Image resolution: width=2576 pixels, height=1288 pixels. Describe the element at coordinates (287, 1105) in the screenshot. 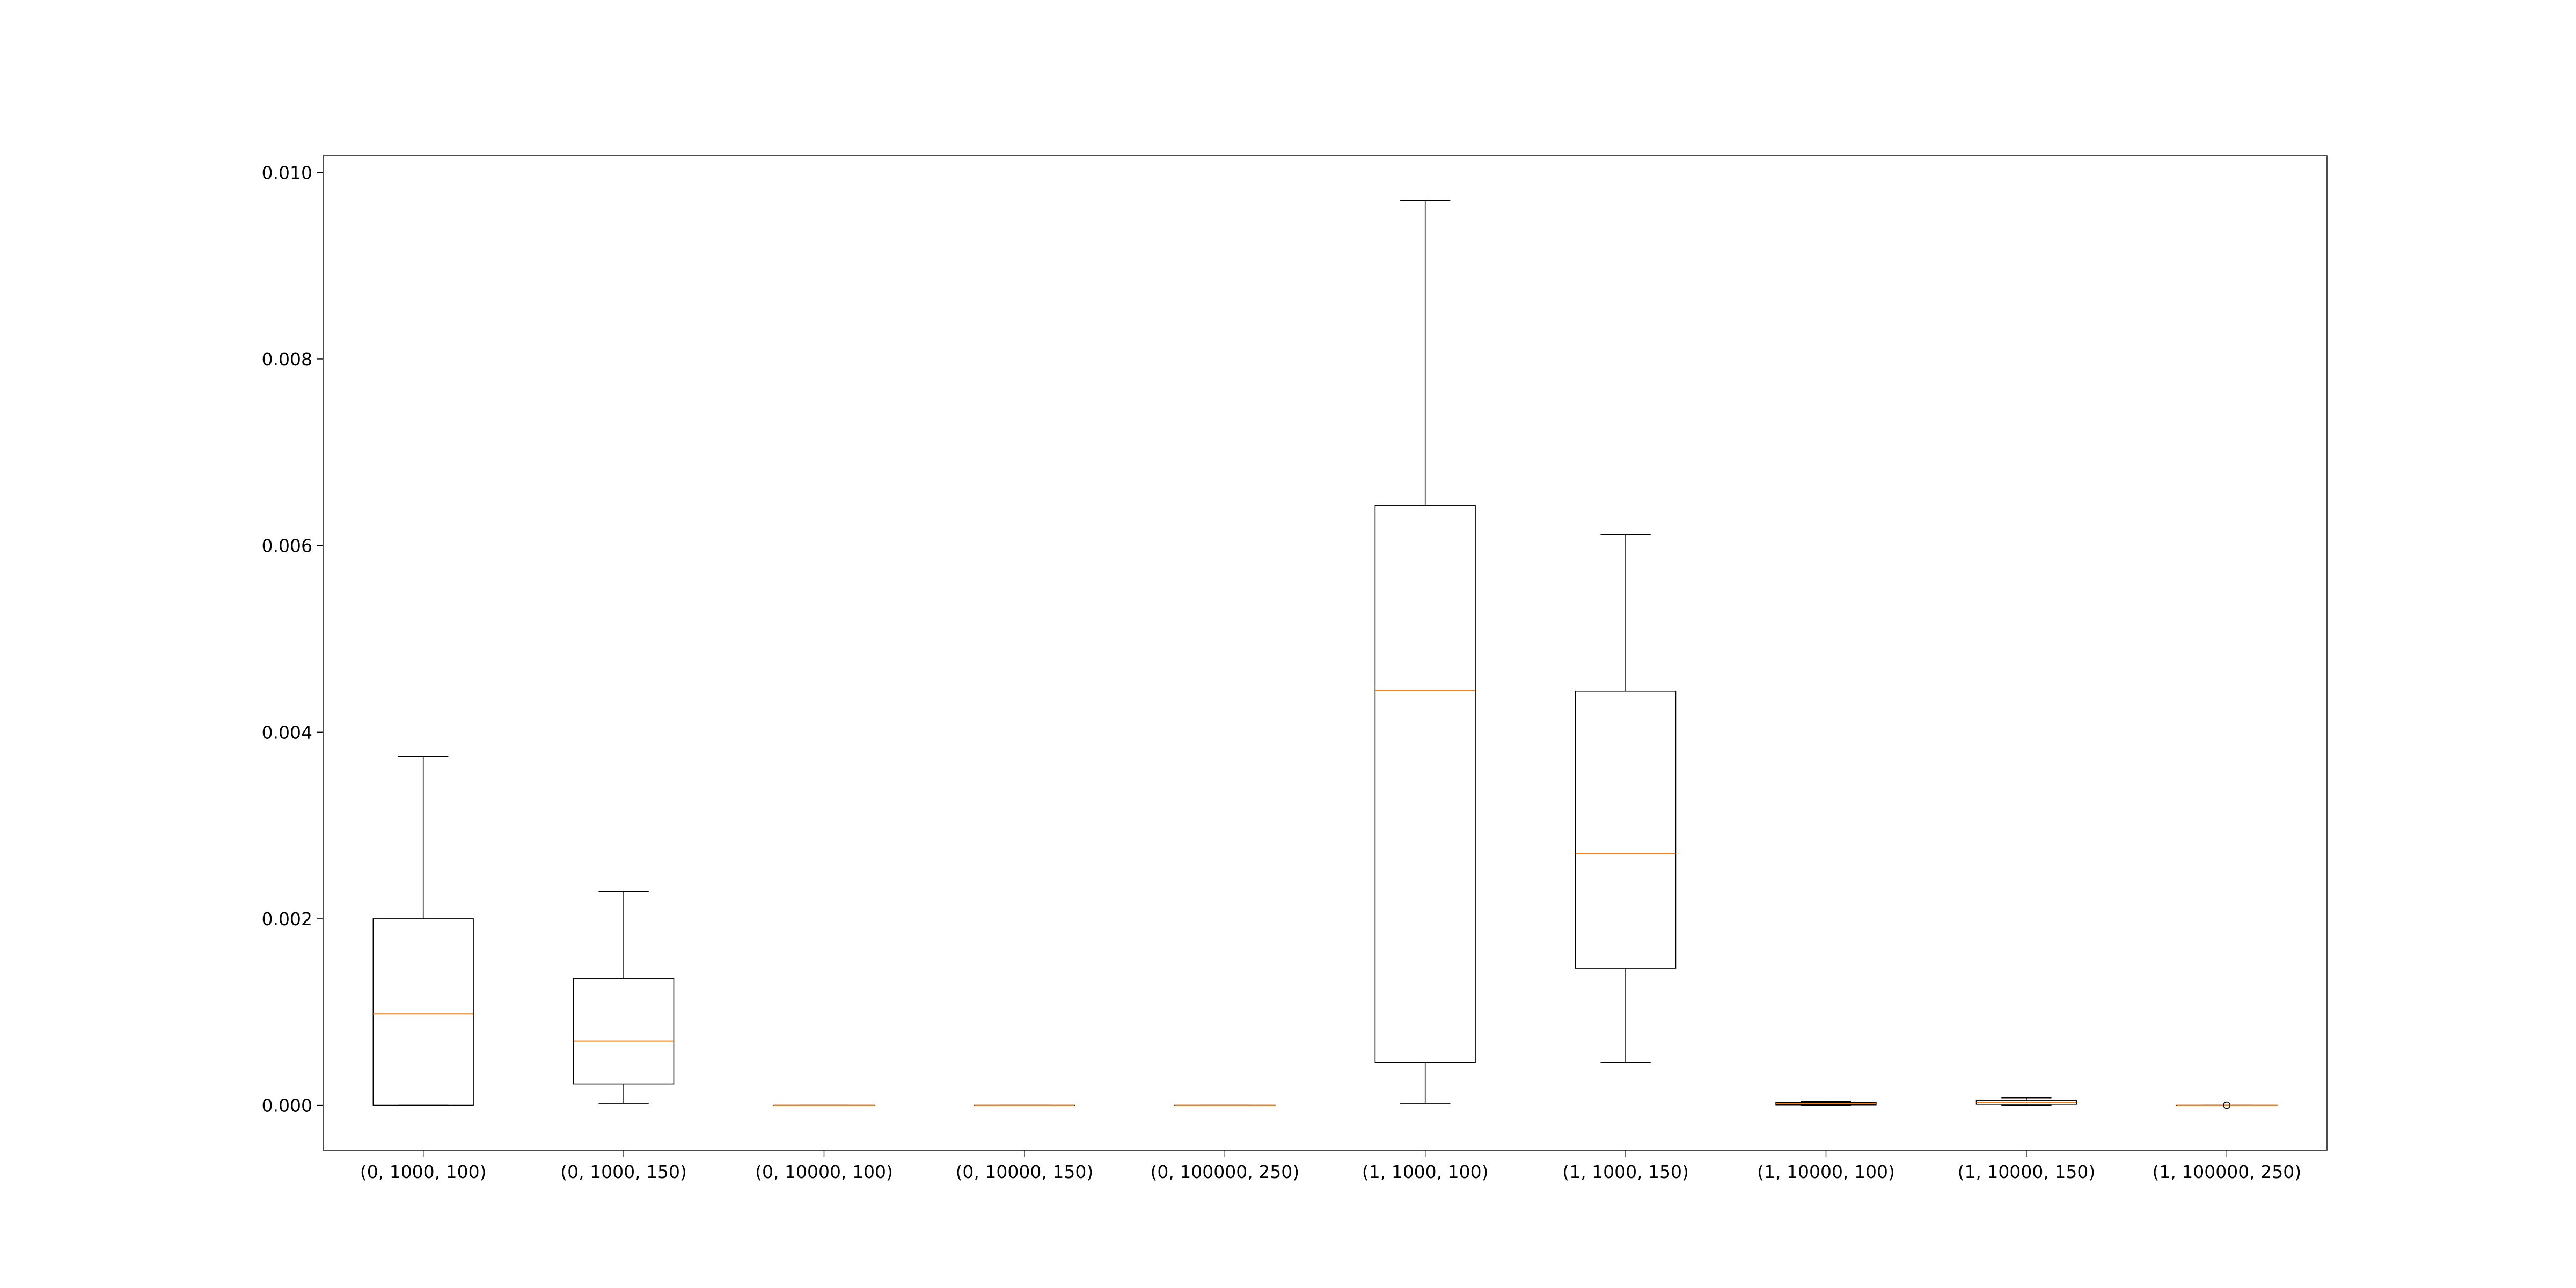

I see `y-tick-label: 0.000` at that location.